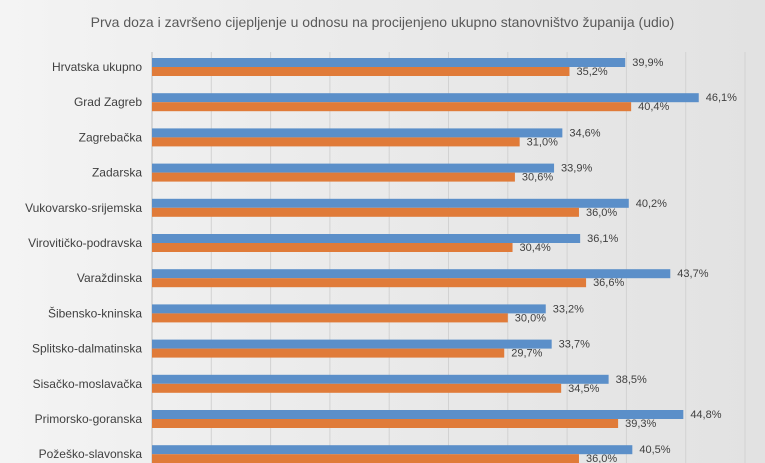 Image resolution: width=765 pixels, height=463 pixels. What do you see at coordinates (91, 454) in the screenshot?
I see `category-label: Požeško-slavonska` at bounding box center [91, 454].